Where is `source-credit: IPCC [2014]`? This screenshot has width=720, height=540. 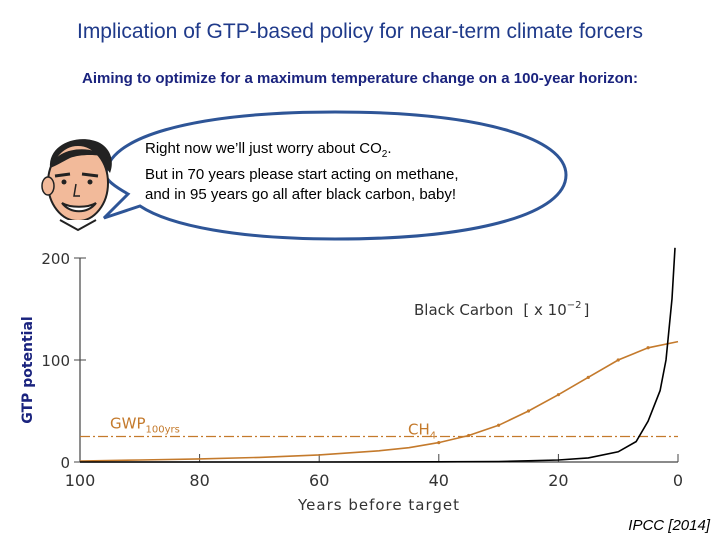 source-credit: IPCC [2014] is located at coordinates (669, 525).